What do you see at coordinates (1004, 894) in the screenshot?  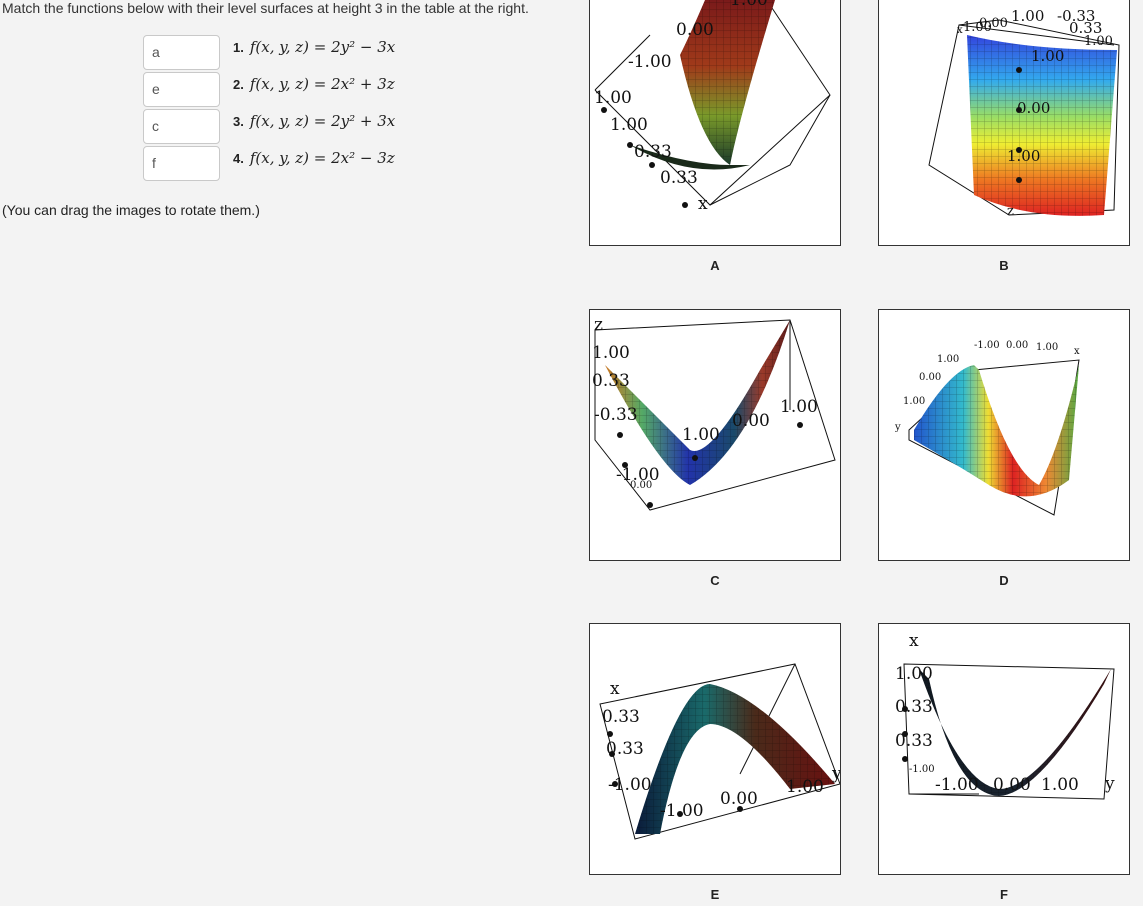 I see `panel-label-f: F` at bounding box center [1004, 894].